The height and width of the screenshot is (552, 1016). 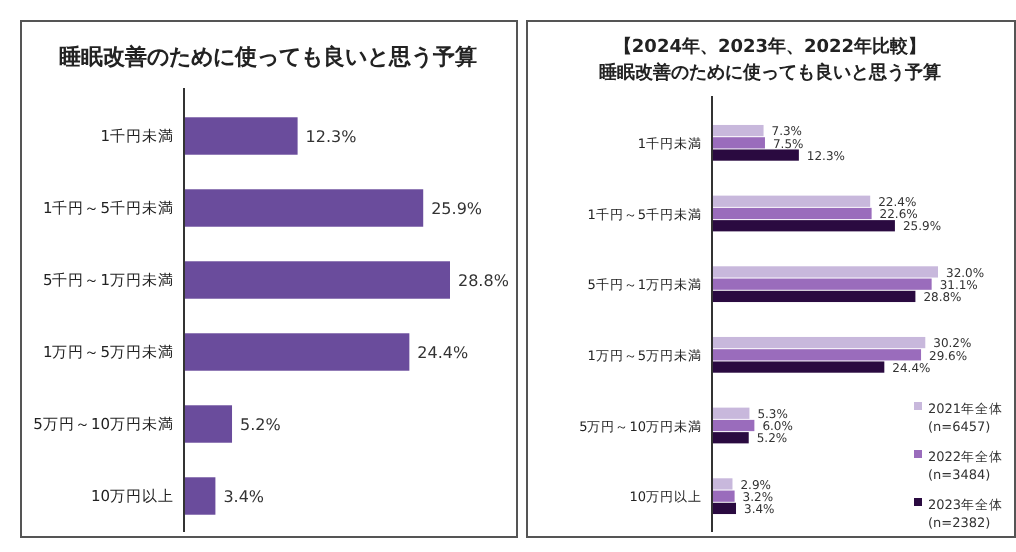 What do you see at coordinates (268, 57) in the screenshot?
I see `chart-title: 睡眠改善のために使っても良いと思う予算` at bounding box center [268, 57].